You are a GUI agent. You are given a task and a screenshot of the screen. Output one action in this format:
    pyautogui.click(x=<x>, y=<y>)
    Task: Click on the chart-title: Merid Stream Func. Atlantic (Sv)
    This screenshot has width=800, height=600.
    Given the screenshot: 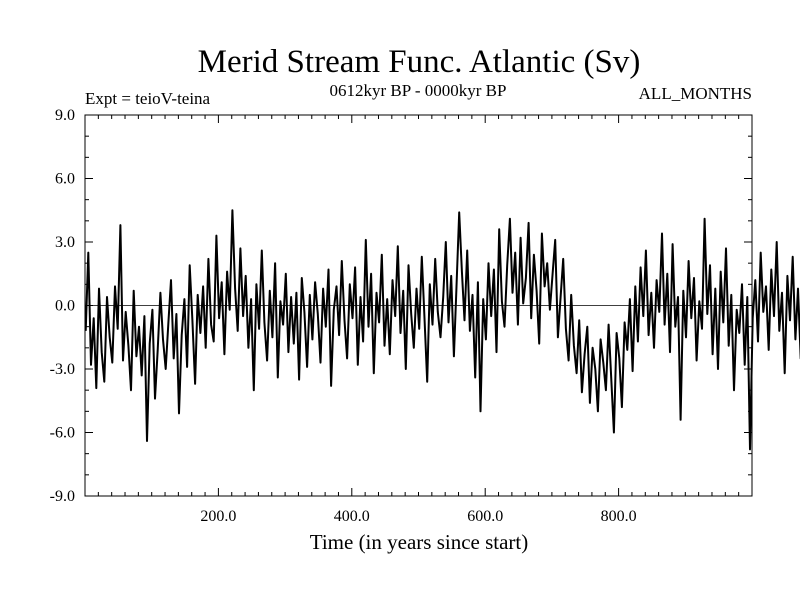 What is the action you would take?
    pyautogui.click(x=419, y=62)
    